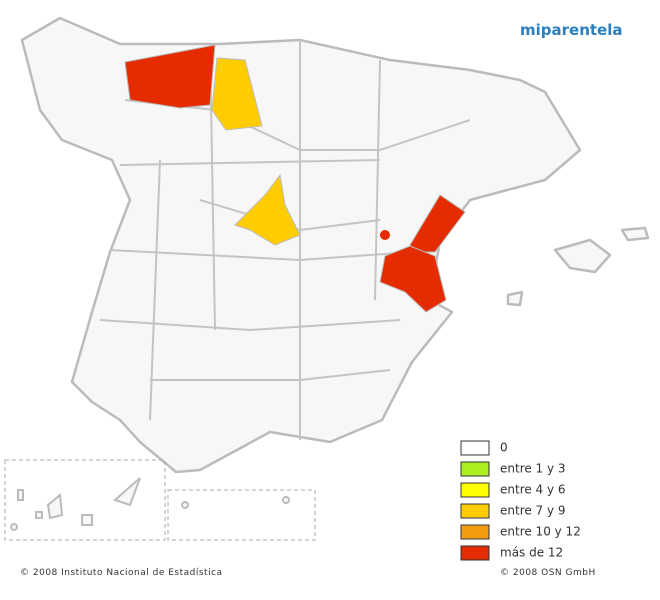 The image size is (660, 600). I want to click on ibiza, so click(515, 298).